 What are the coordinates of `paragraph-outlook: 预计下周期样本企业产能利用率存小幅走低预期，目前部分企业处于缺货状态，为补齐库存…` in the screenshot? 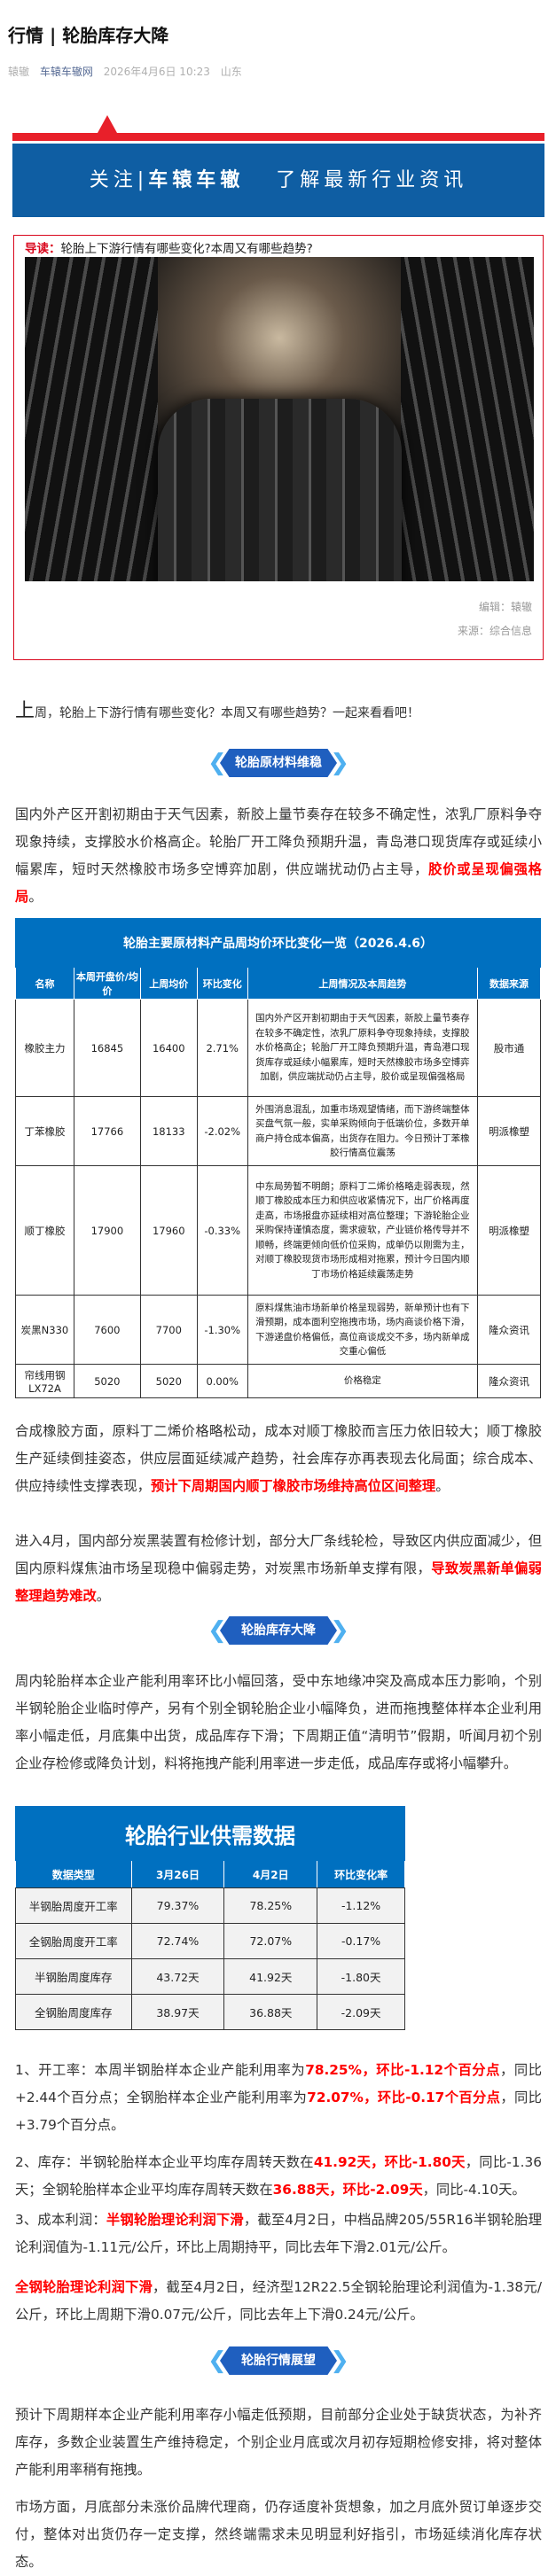 It's located at (278, 2443).